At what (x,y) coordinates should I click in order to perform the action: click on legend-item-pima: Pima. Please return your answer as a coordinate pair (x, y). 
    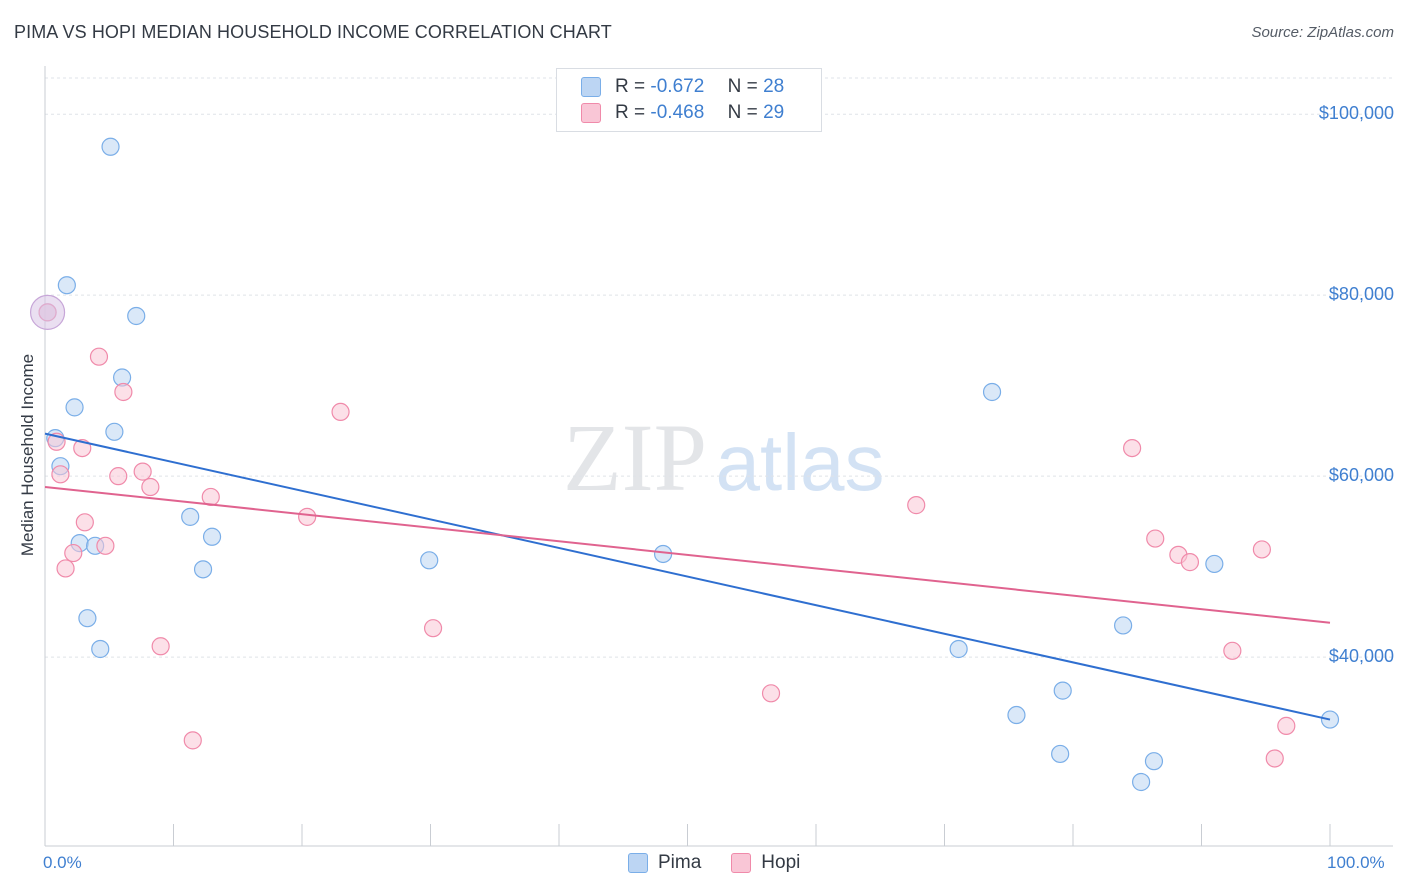
    Looking at the image, I should click on (664, 863).